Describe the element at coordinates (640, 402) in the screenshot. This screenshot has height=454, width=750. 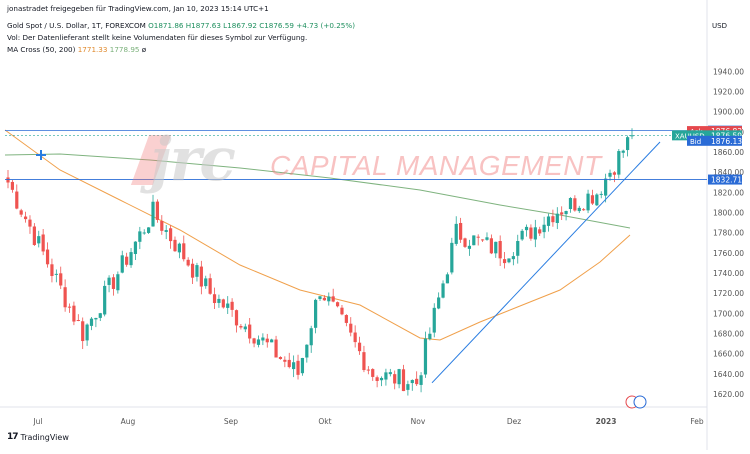
I see `event-flag-icon` at that location.